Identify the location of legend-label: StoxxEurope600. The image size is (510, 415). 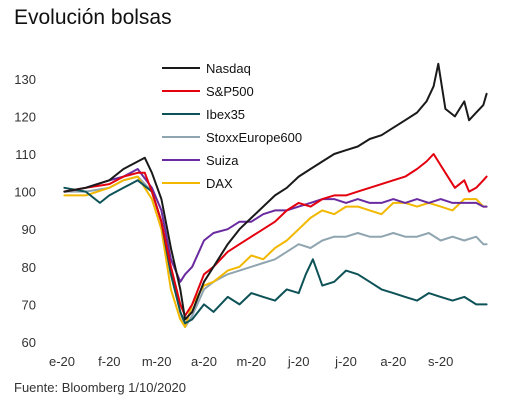
(254, 137).